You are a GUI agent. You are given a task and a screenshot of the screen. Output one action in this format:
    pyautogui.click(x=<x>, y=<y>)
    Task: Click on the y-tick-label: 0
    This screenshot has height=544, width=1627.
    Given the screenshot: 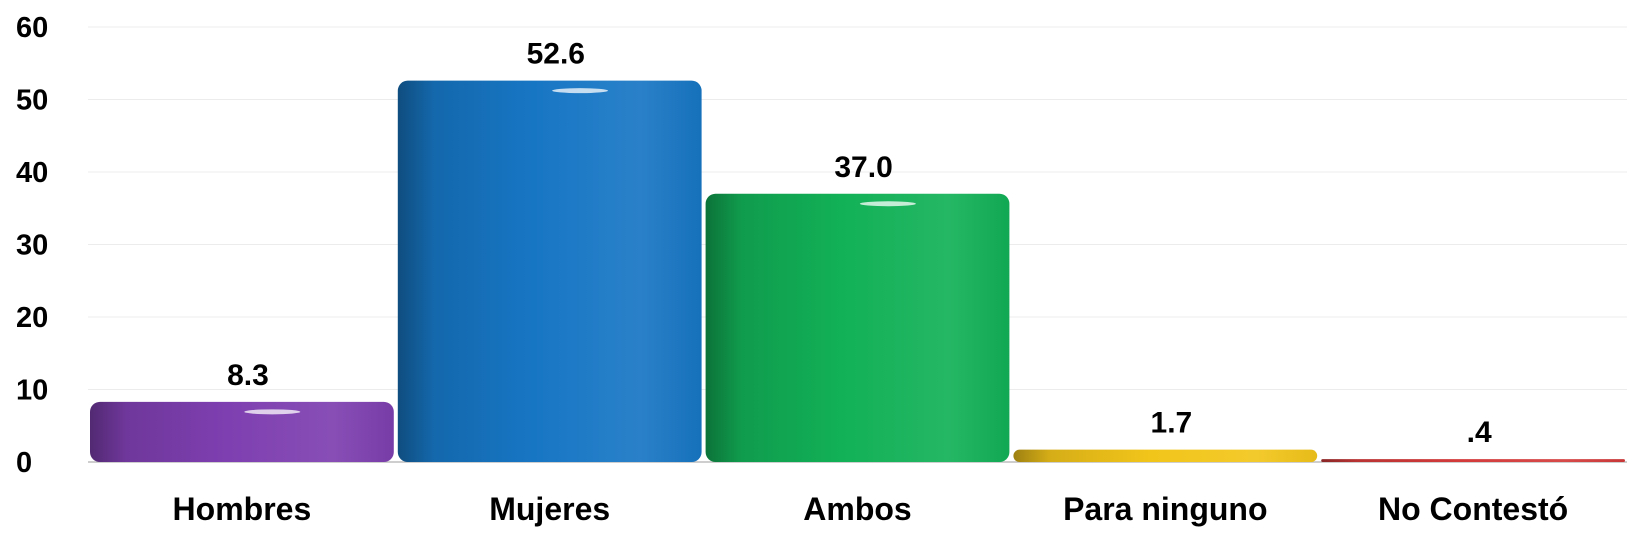 What is the action you would take?
    pyautogui.click(x=24, y=463)
    